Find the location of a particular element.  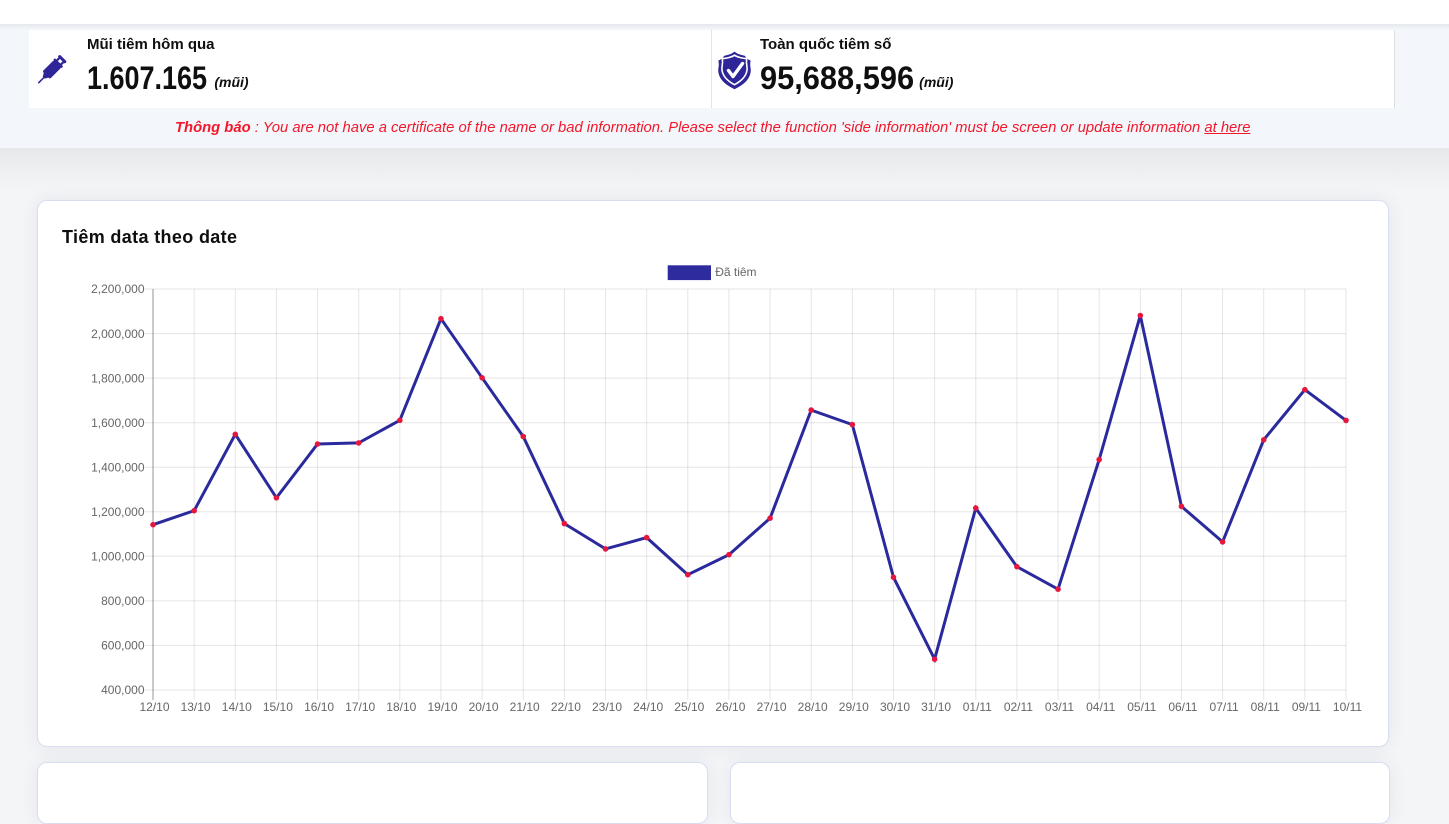

svg-text: 06/11 is located at coordinates (1182, 707).